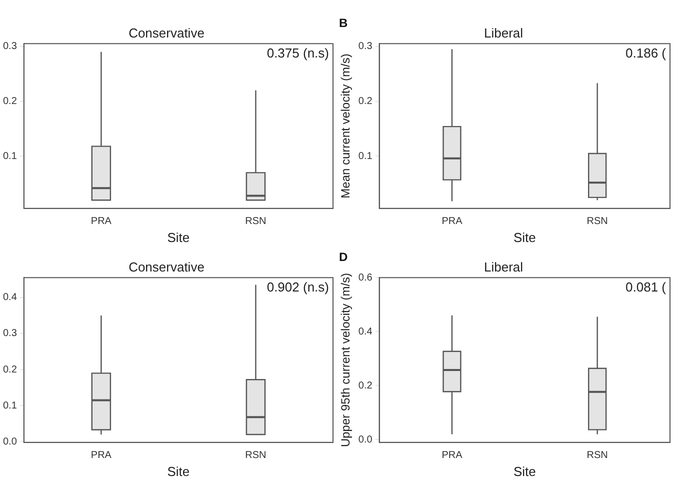  I want to click on y-tick-label: 0.6, so click(365, 278).